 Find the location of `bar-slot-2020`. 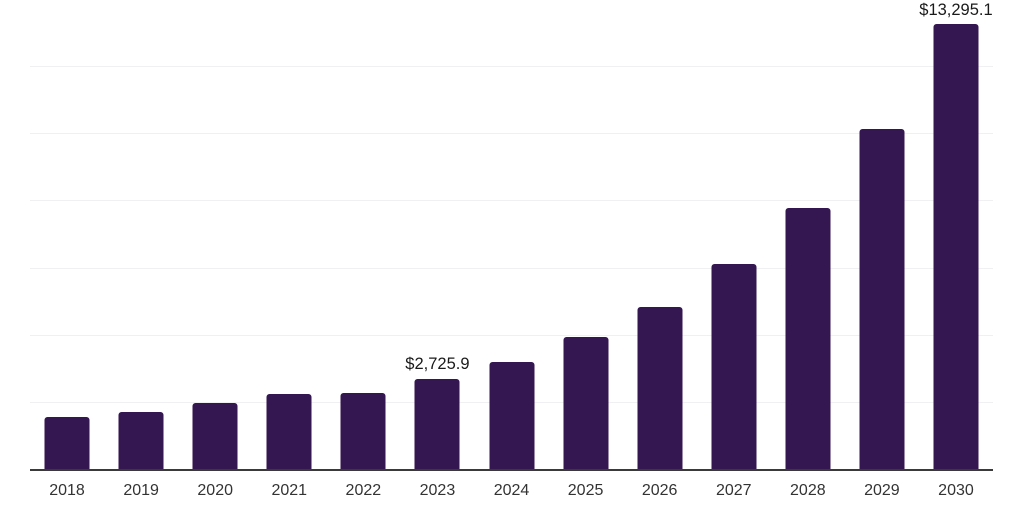

bar-slot-2020 is located at coordinates (215, 235).